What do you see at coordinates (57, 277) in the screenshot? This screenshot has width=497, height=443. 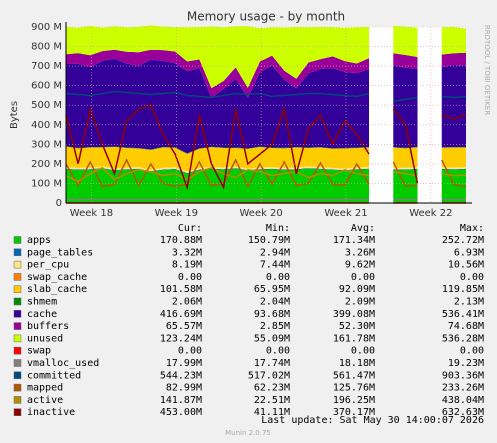 I see `legend-name: swap_cache` at bounding box center [57, 277].